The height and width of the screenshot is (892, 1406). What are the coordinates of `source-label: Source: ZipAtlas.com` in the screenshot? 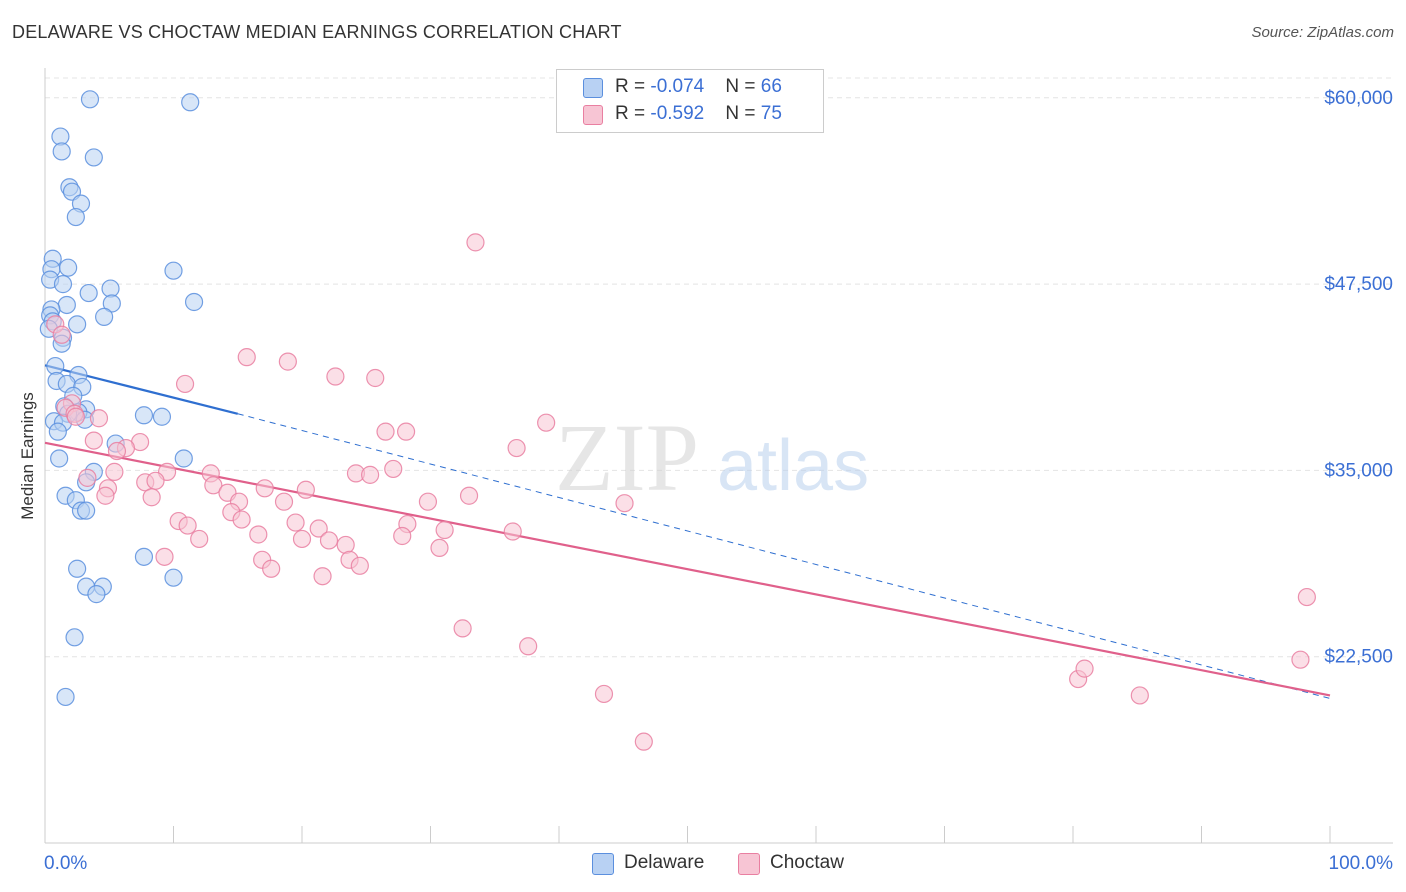 It's located at (1322, 32).